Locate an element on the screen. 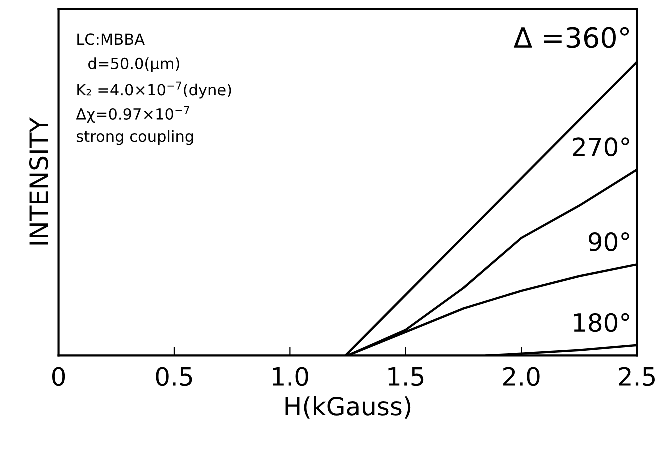  annotation: d=50.0(μm) is located at coordinates (134, 65).